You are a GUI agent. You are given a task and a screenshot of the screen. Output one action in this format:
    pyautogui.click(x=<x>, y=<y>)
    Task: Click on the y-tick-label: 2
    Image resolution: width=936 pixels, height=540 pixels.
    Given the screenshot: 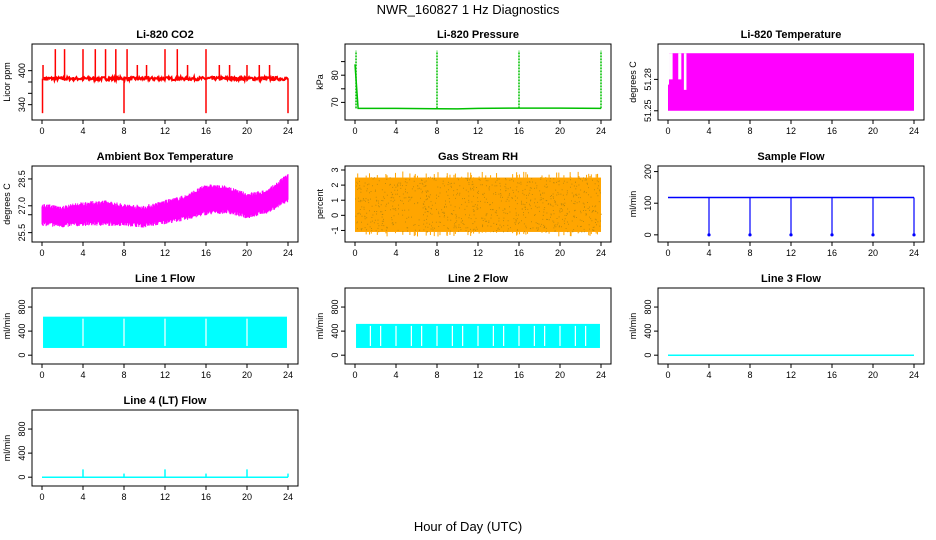 What is the action you would take?
    pyautogui.click(x=335, y=185)
    